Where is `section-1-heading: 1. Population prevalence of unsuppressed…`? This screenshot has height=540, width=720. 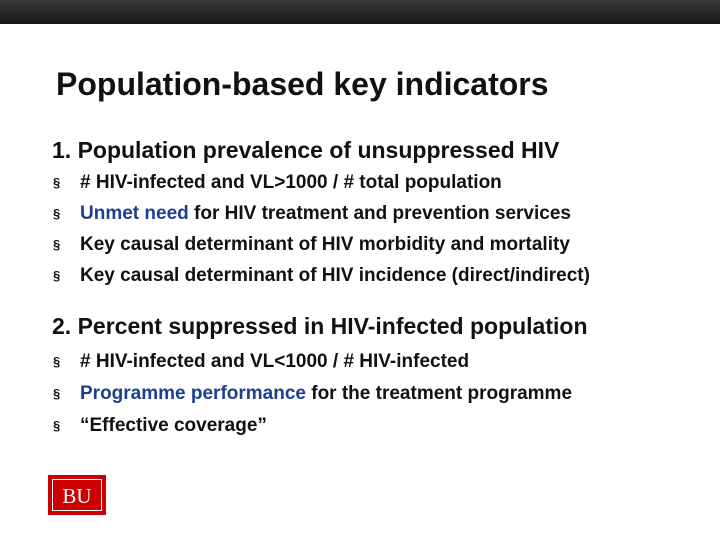 section-1-heading: 1. Population prevalence of unsuppressed… is located at coordinates (306, 150).